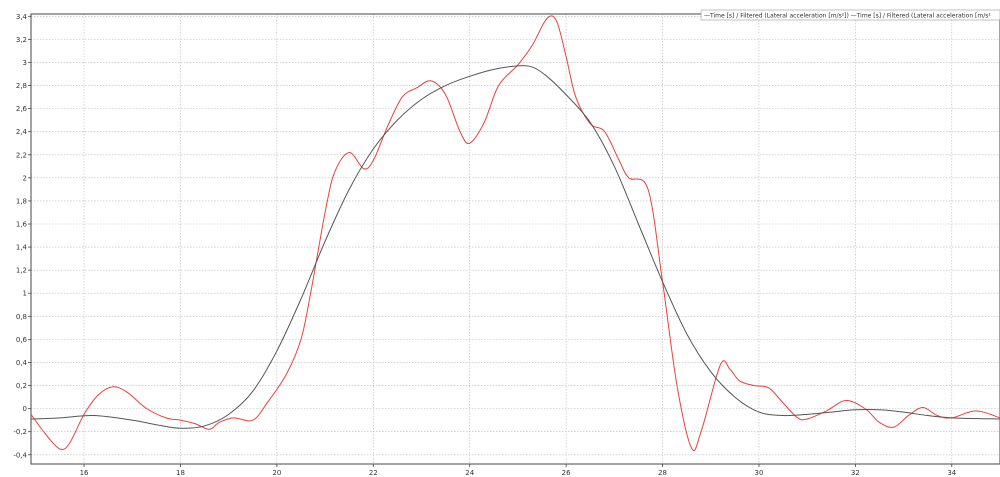 This screenshot has height=477, width=1000. Describe the element at coordinates (25, 178) in the screenshot. I see `y-tick-label: 2` at that location.